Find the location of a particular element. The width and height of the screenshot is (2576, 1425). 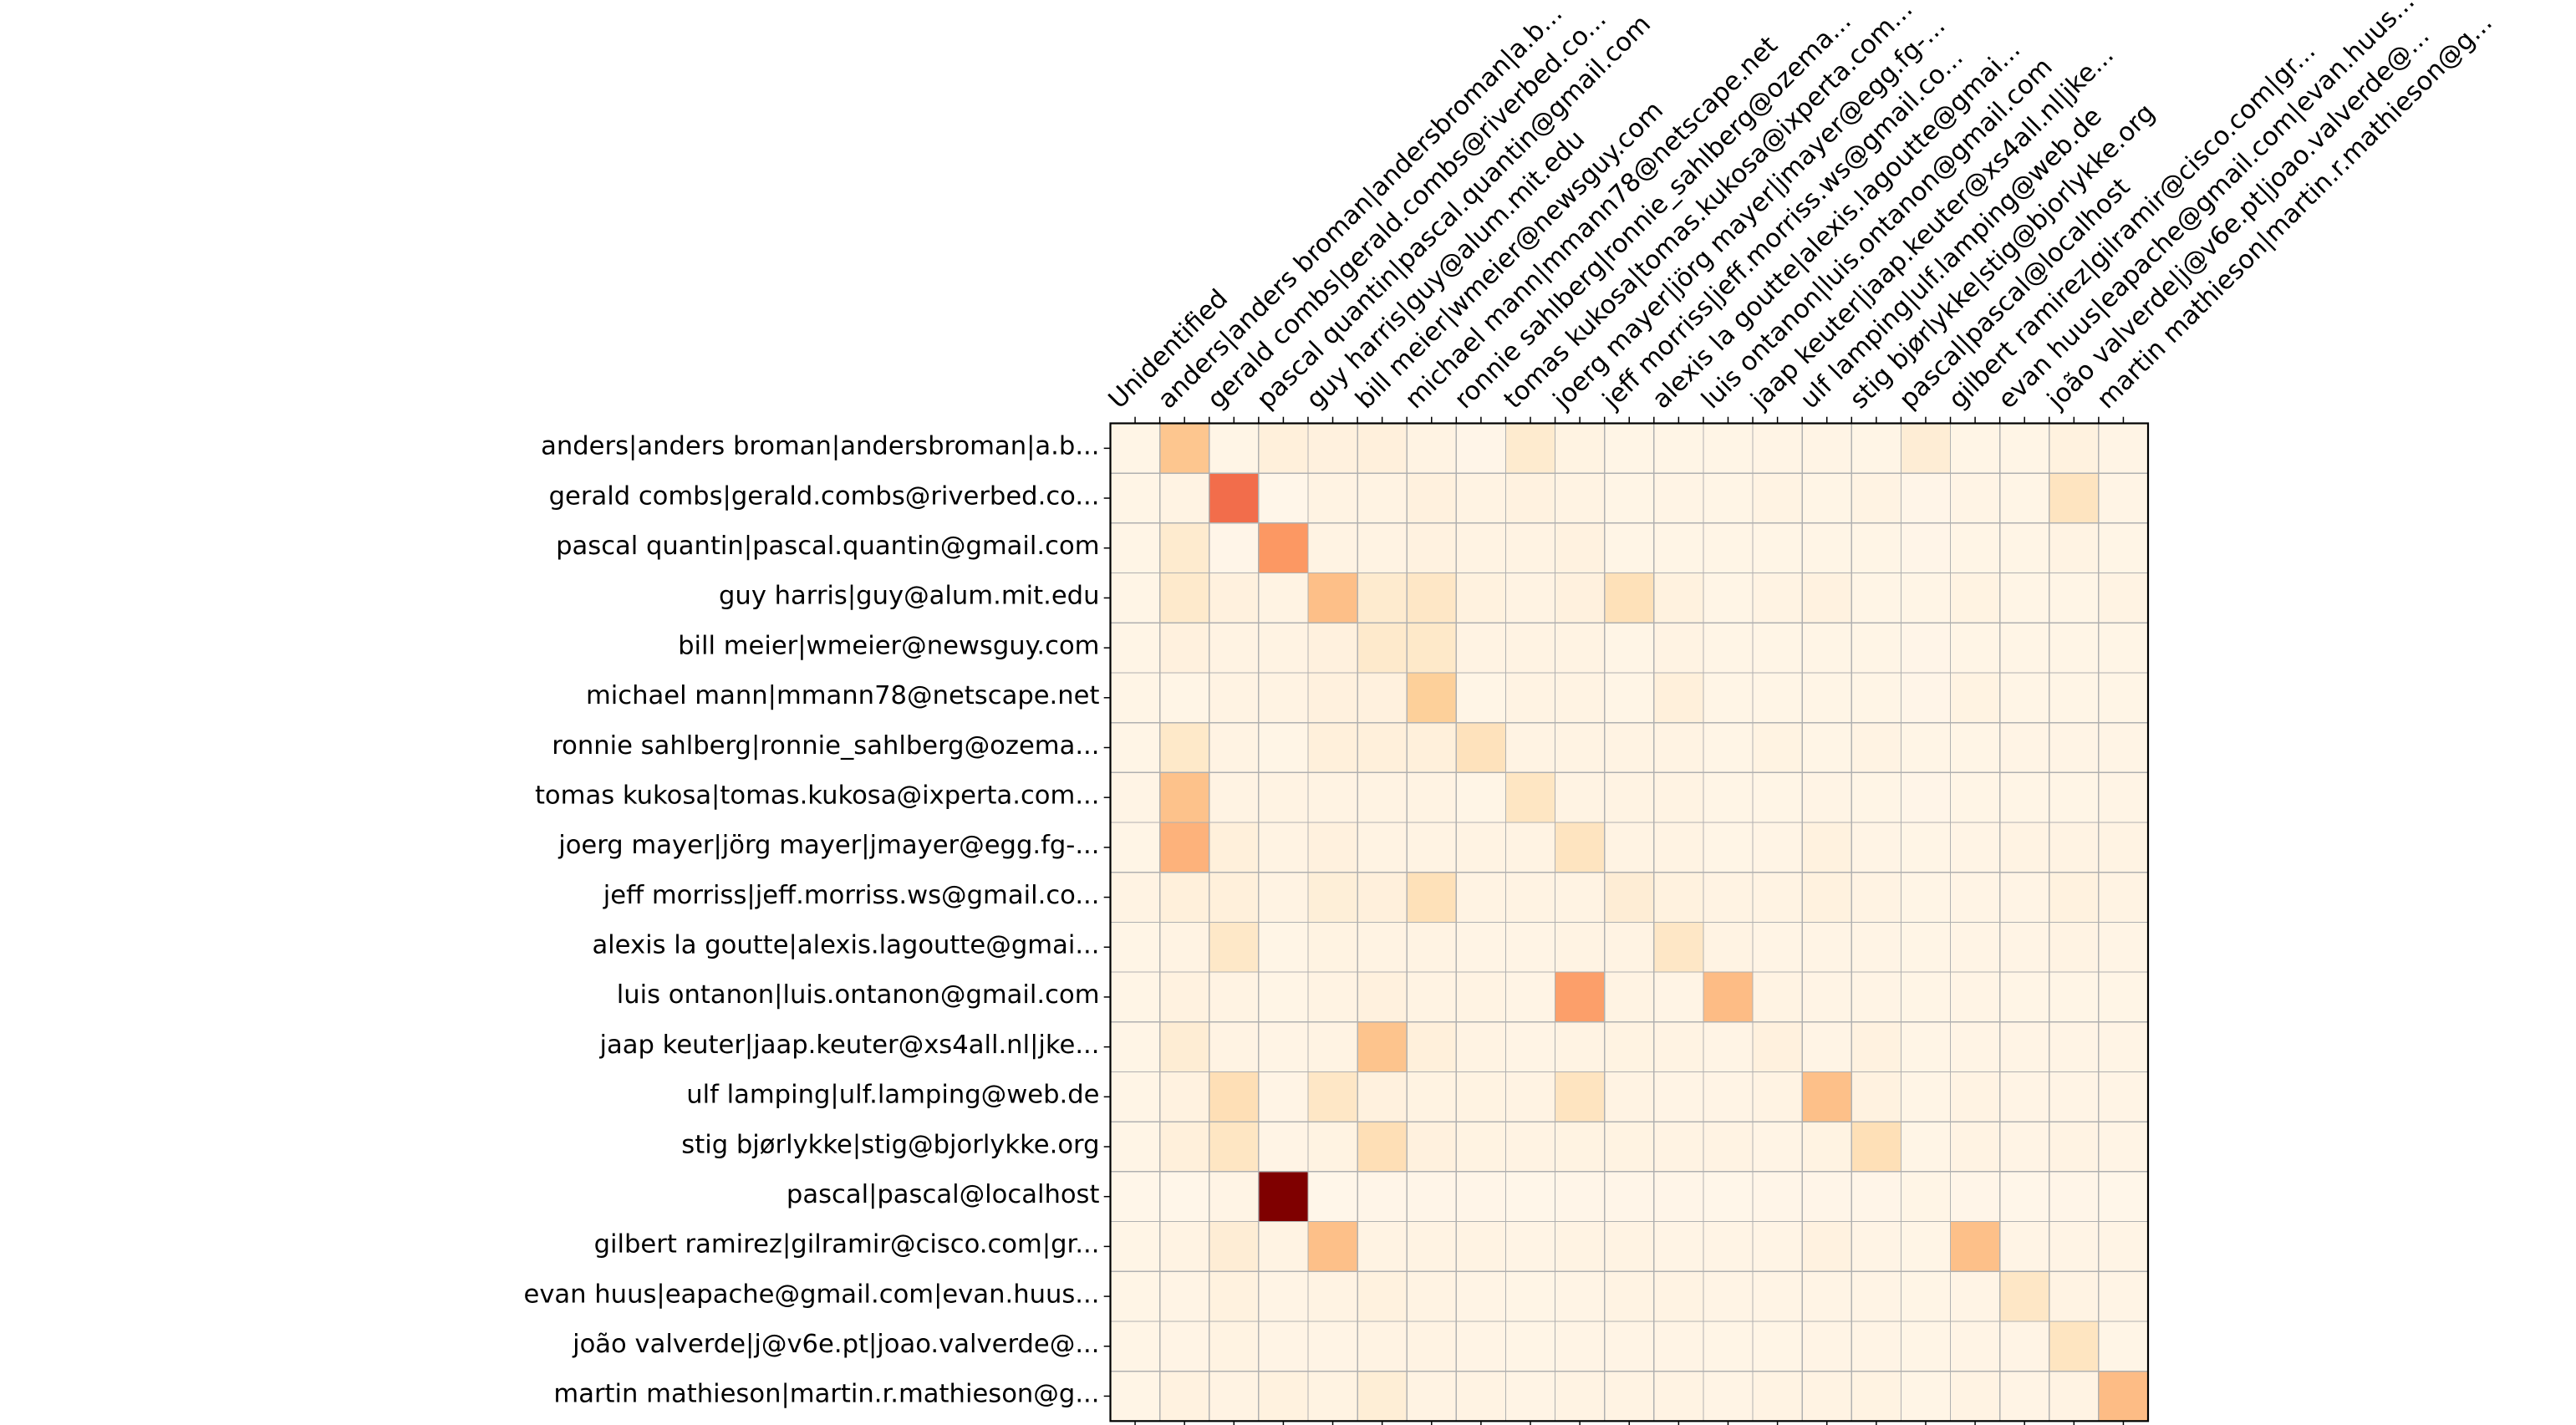

row-label: ulf lamping|ulf.lamping@web.de is located at coordinates (892, 1095).